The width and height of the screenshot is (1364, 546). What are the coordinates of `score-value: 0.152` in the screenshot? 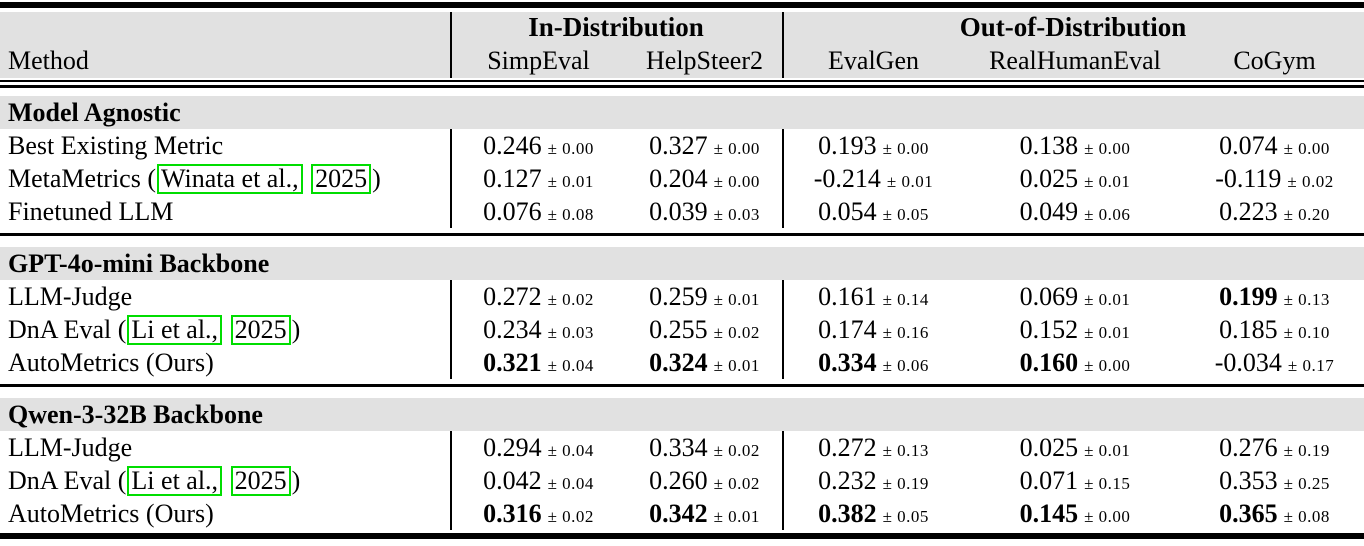 It's located at (1049, 329).